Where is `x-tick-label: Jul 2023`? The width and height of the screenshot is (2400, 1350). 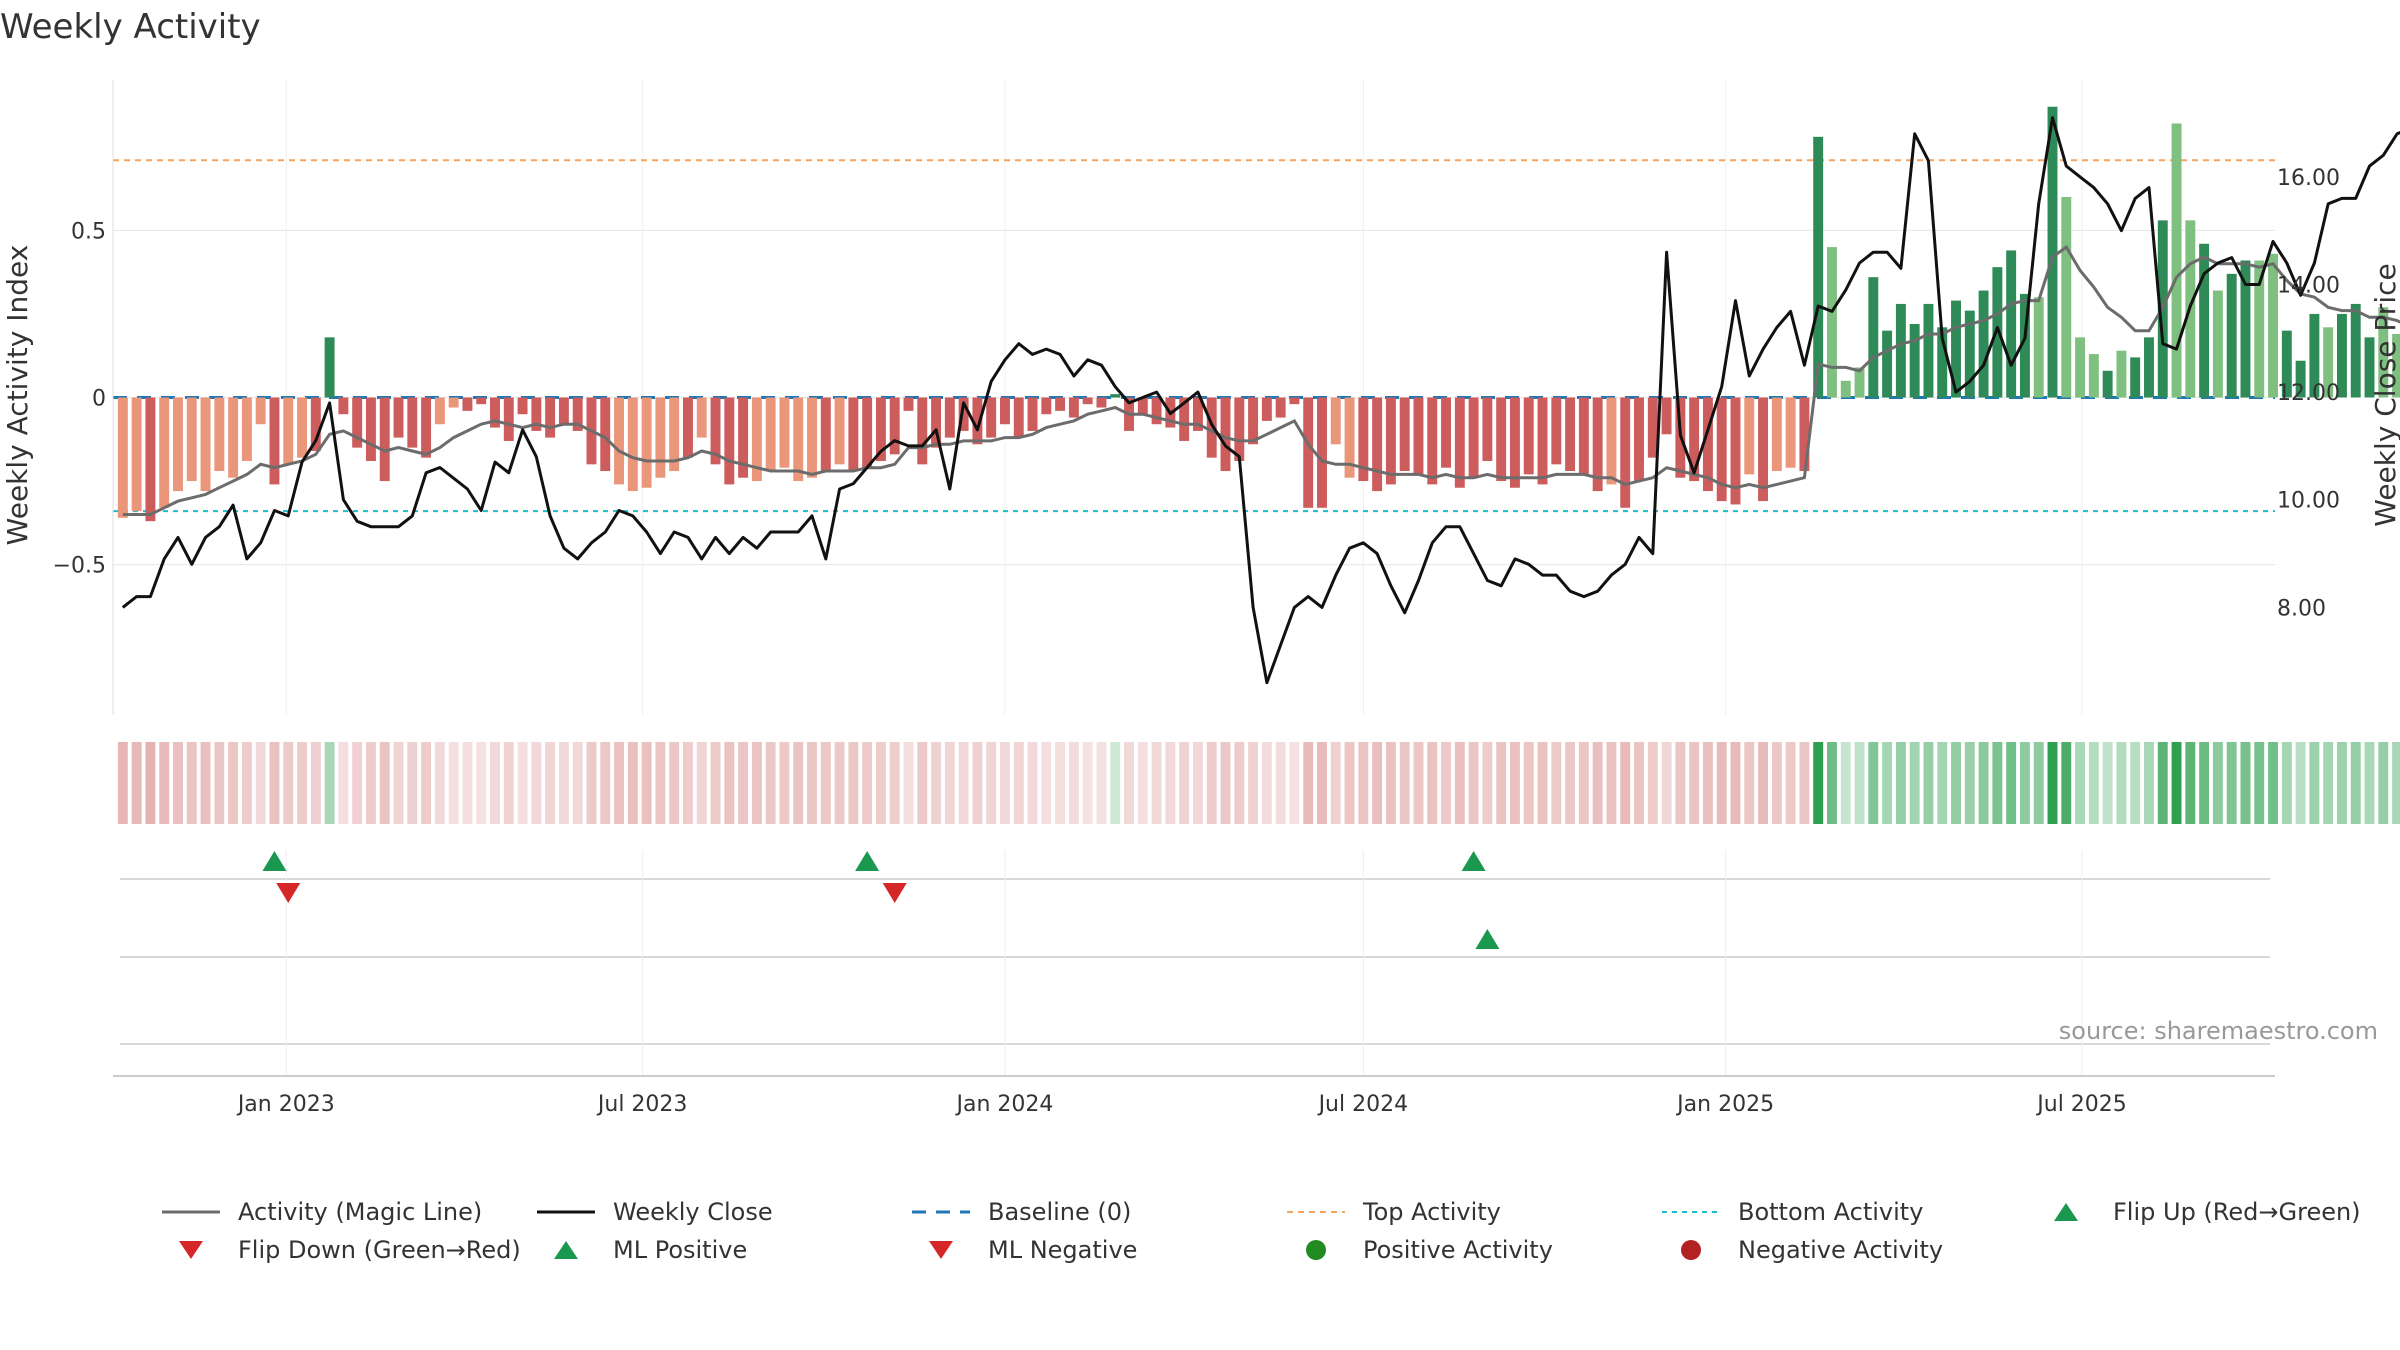 x-tick-label: Jul 2023 is located at coordinates (642, 1104).